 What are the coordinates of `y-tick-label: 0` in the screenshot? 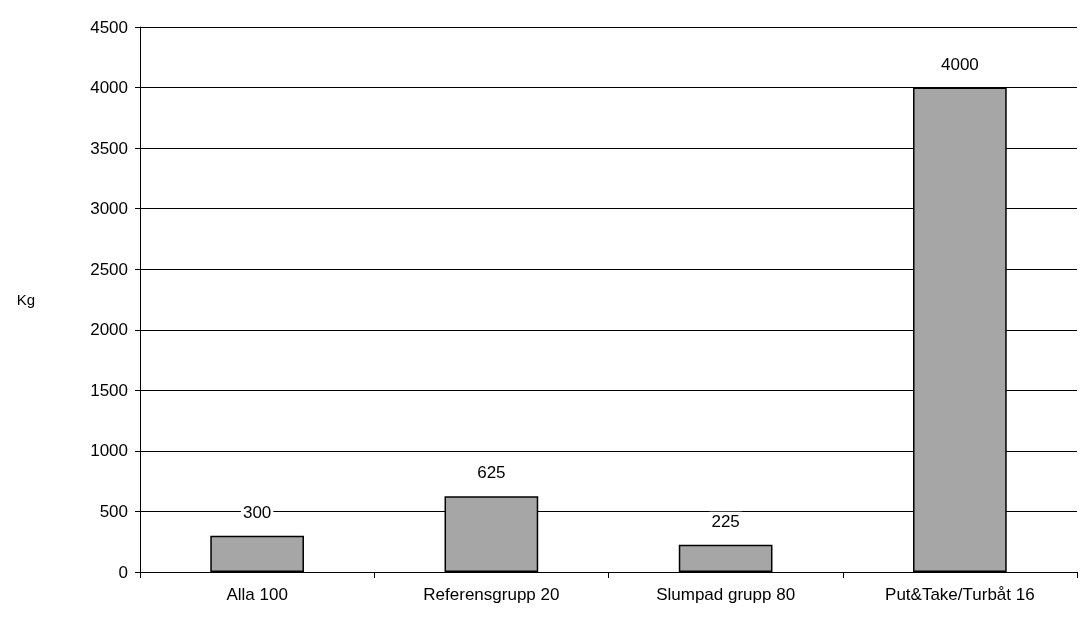 It's located at (123, 572).